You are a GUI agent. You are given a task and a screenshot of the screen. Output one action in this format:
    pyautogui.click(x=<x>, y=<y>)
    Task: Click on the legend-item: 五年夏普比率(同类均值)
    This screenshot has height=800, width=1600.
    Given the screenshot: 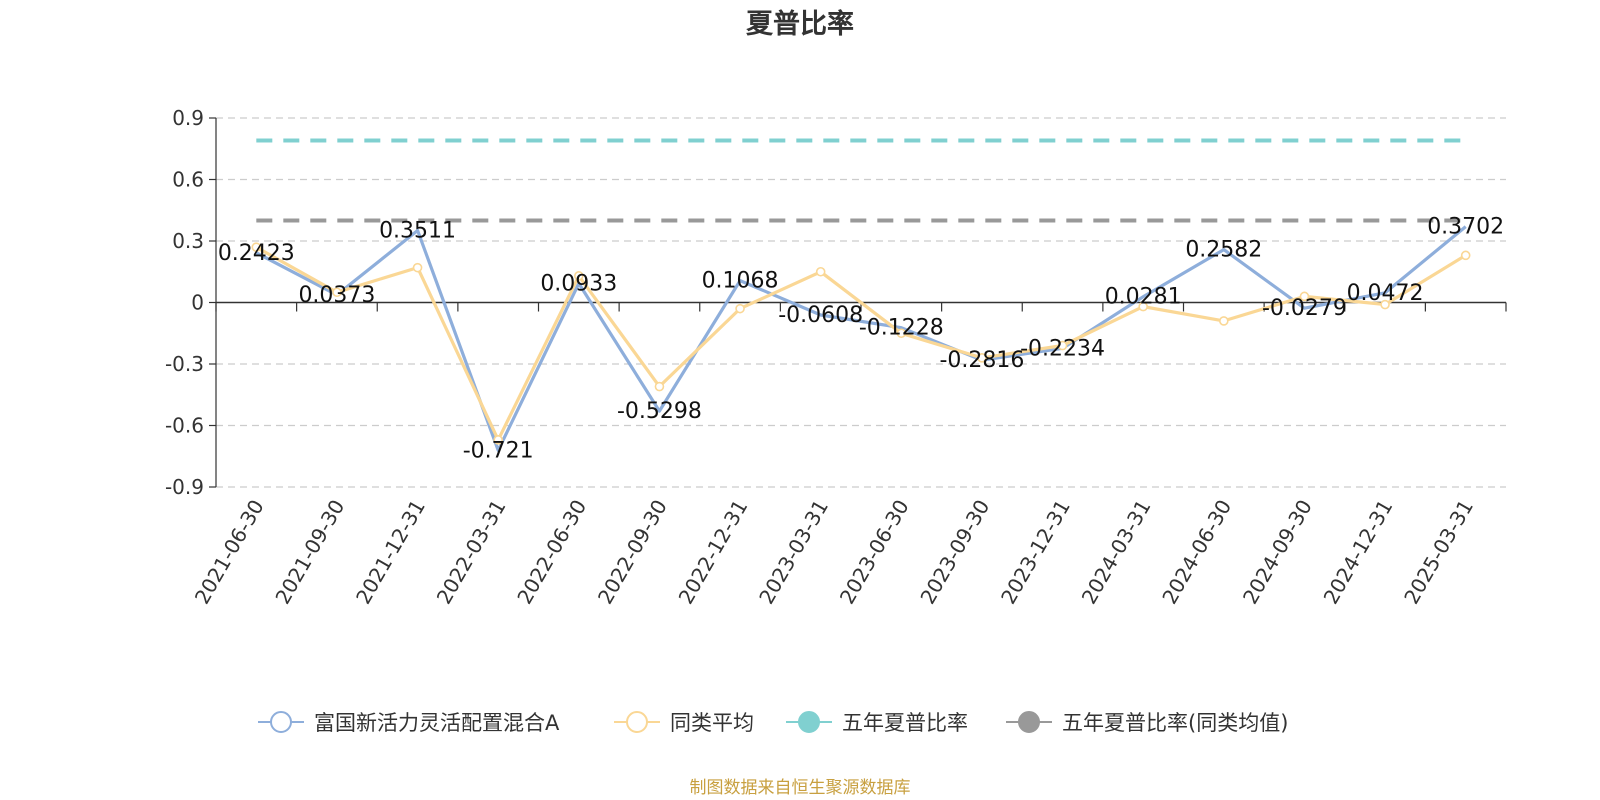 What is the action you would take?
    pyautogui.click(x=1147, y=723)
    